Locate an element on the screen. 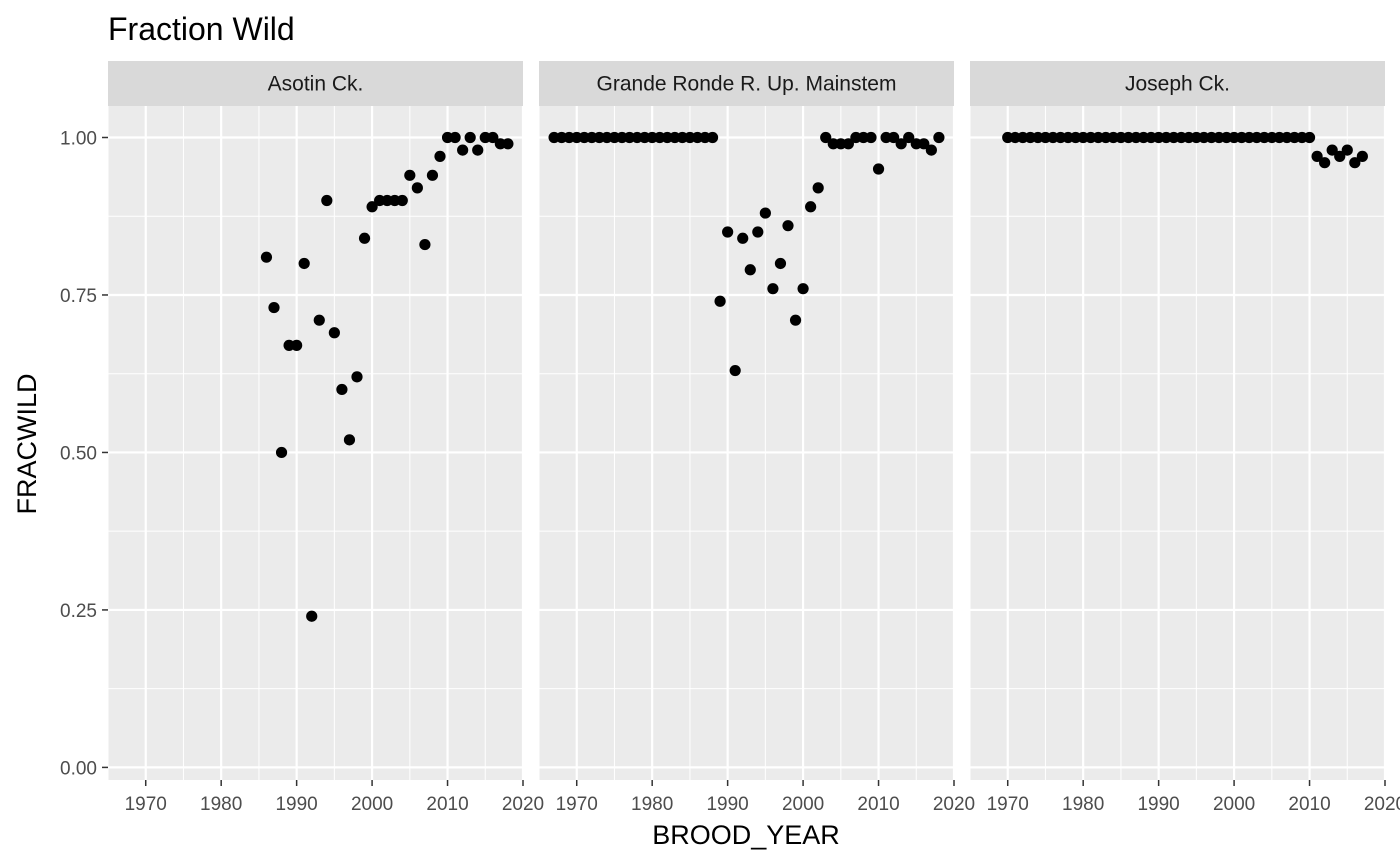  facet-strip-label: Joseph Ck. is located at coordinates (1177, 84).